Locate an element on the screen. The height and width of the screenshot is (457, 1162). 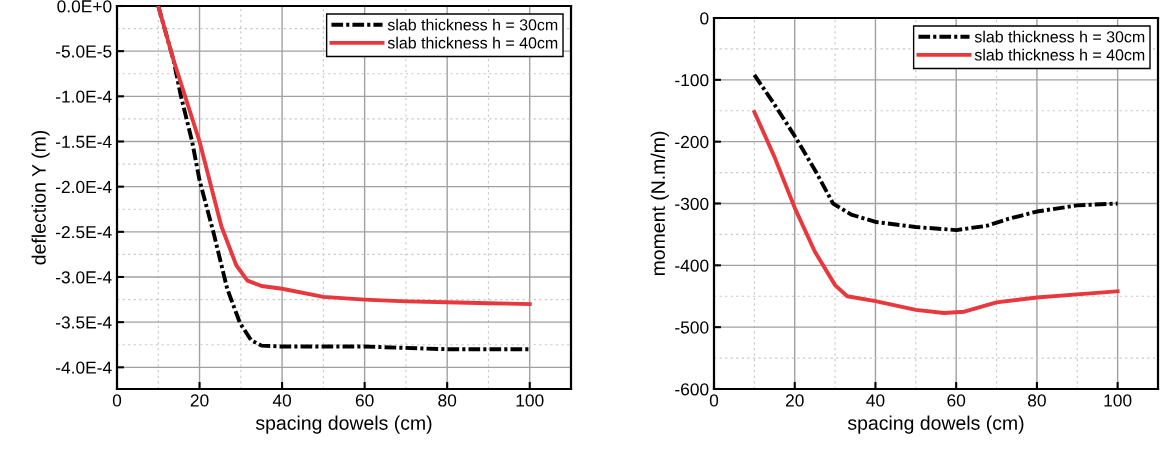
y-tick-label: -100 is located at coordinates (692, 80).